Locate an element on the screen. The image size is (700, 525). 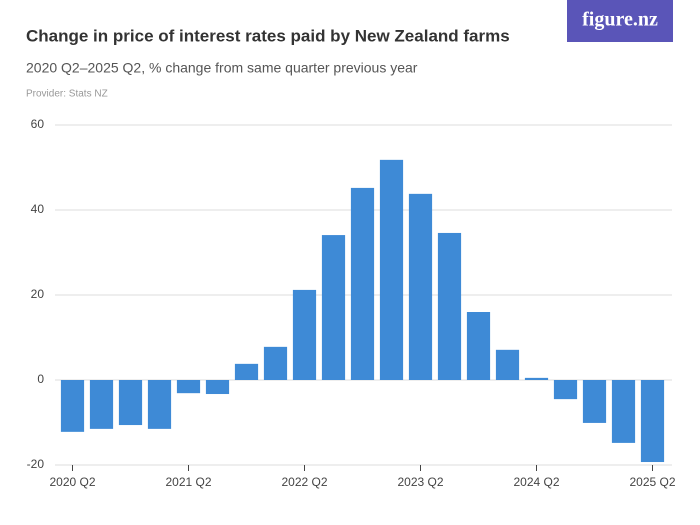
logo-box is located at coordinates (620, 21).